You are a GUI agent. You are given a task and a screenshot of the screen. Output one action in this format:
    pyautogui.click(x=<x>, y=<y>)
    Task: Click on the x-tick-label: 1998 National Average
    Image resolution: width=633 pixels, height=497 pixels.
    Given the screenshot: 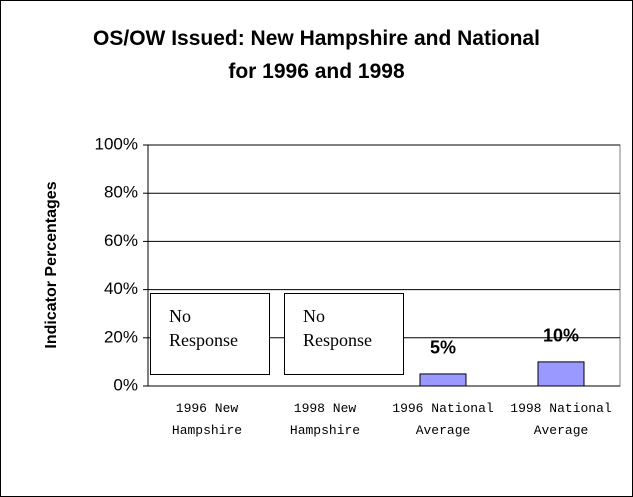 What is the action you would take?
    pyautogui.click(x=561, y=419)
    